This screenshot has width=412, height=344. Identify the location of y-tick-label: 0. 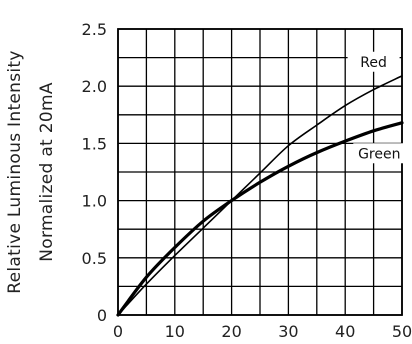
(102, 315).